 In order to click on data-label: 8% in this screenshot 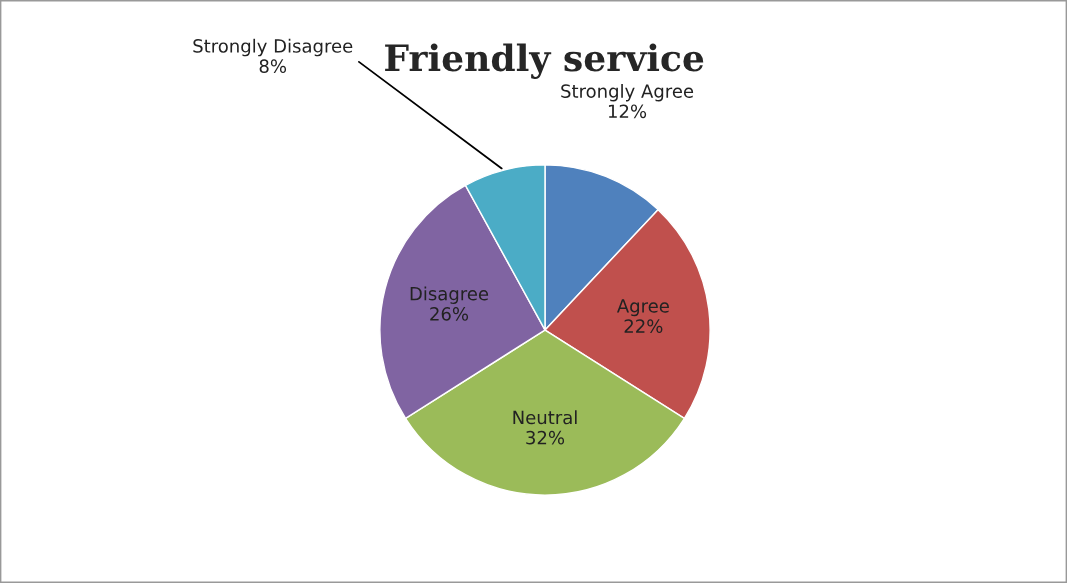, I will do `click(273, 66)`.